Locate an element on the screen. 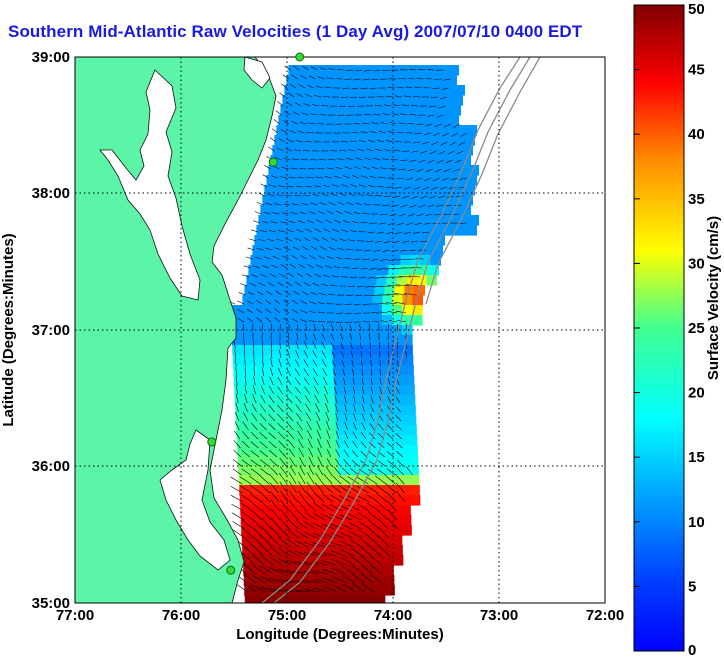 The height and width of the screenshot is (659, 724). x-tick-label: 76:00 is located at coordinates (181, 615).